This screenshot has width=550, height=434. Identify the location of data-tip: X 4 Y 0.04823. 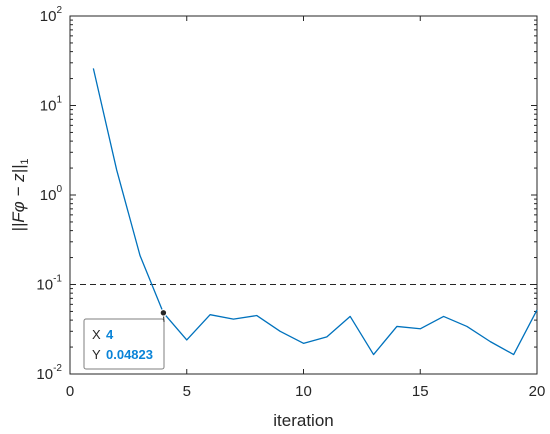
(125, 339).